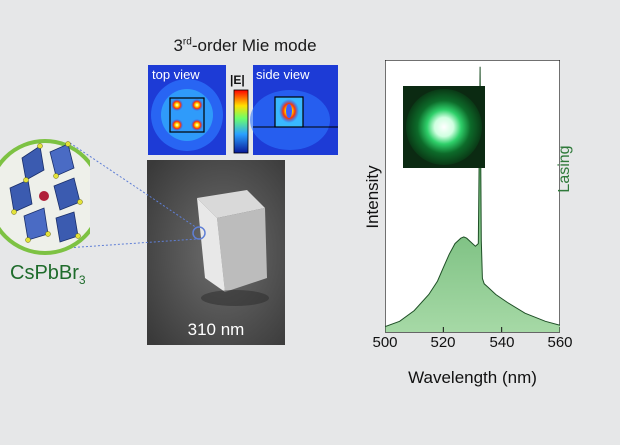  Describe the element at coordinates (245, 45) in the screenshot. I see `mie-mode-title: 3rd-order Mie mode` at that location.